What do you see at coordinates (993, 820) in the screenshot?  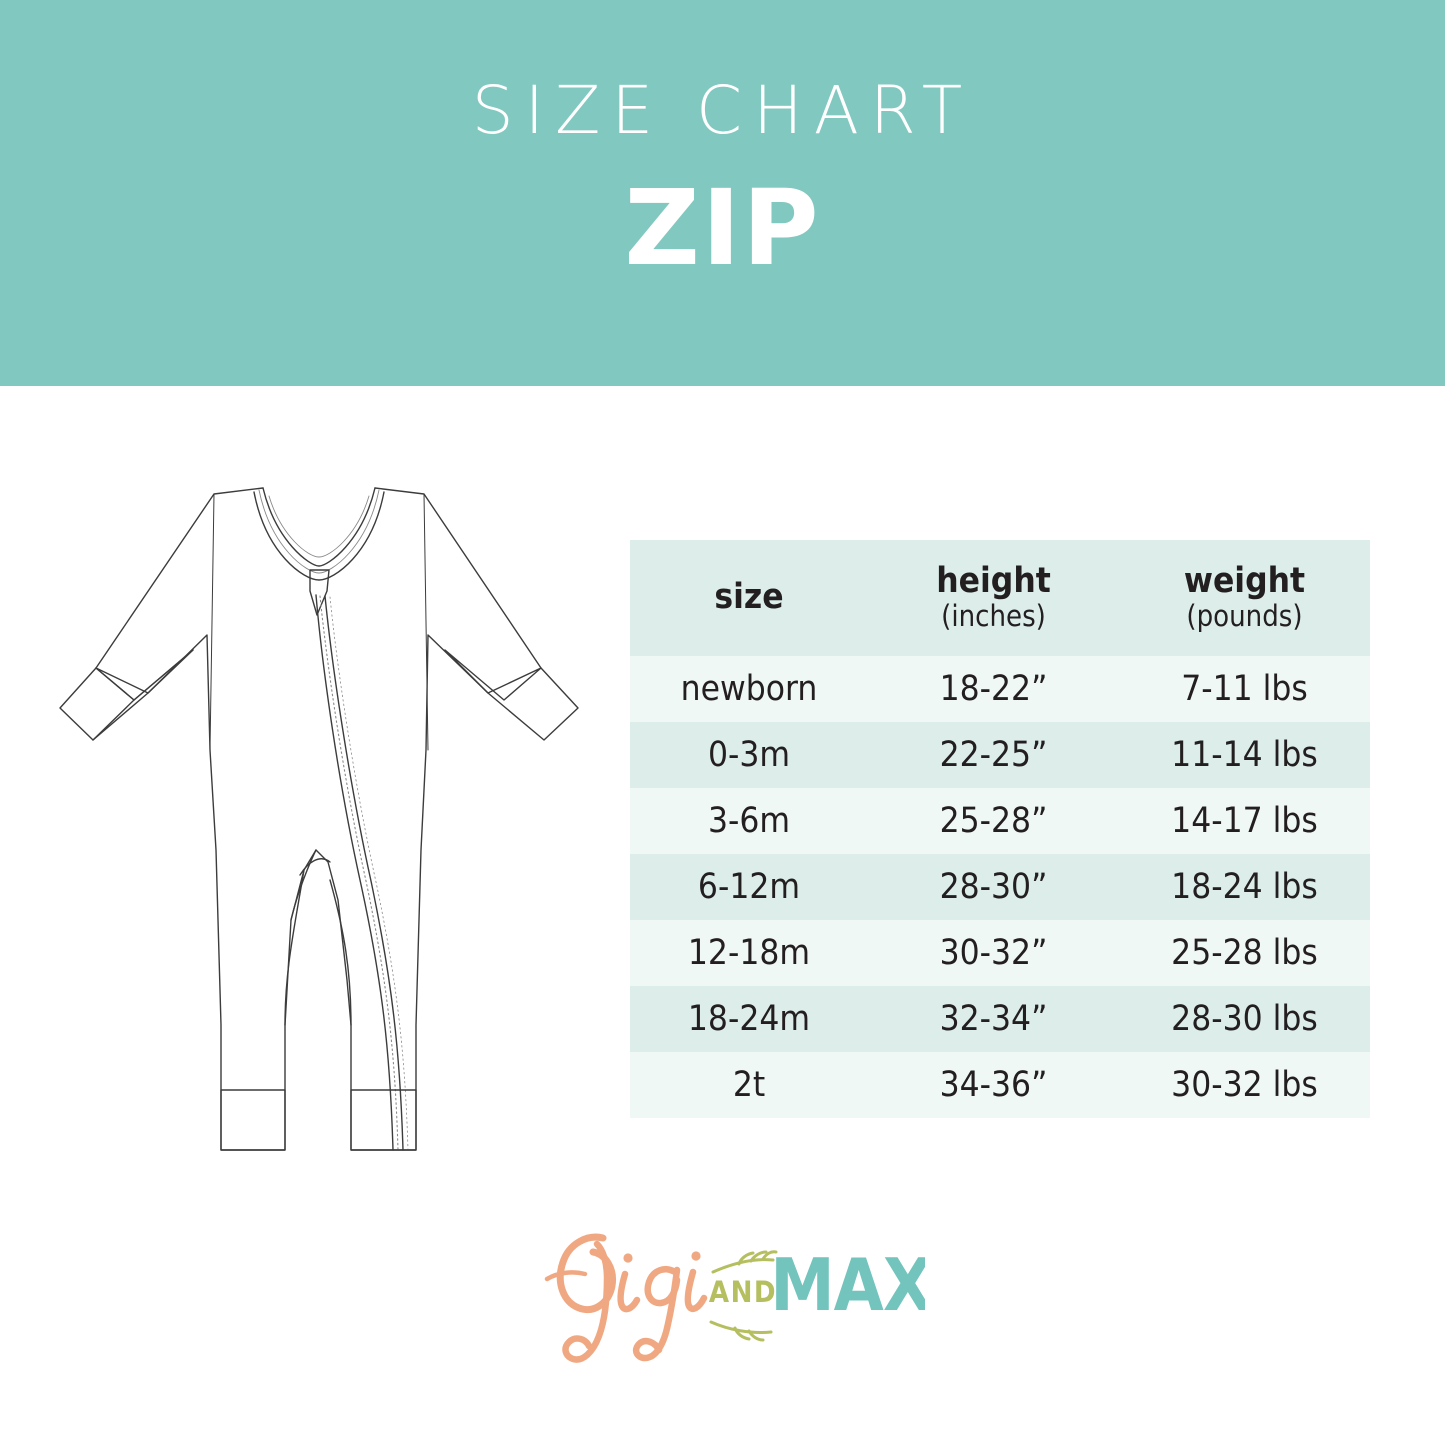 I see `cell-height: 25-28”` at bounding box center [993, 820].